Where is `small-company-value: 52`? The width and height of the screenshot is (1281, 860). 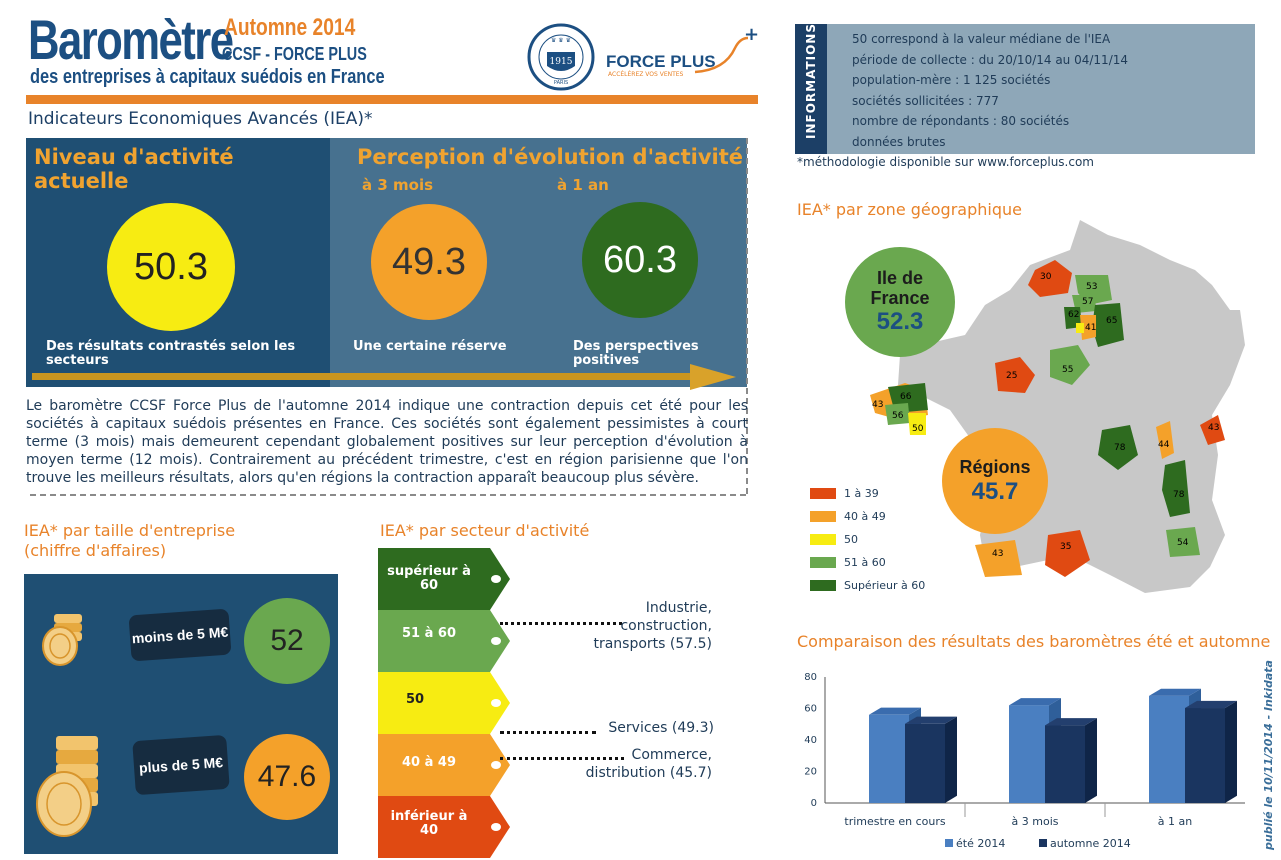 small-company-value: 52 is located at coordinates (287, 641).